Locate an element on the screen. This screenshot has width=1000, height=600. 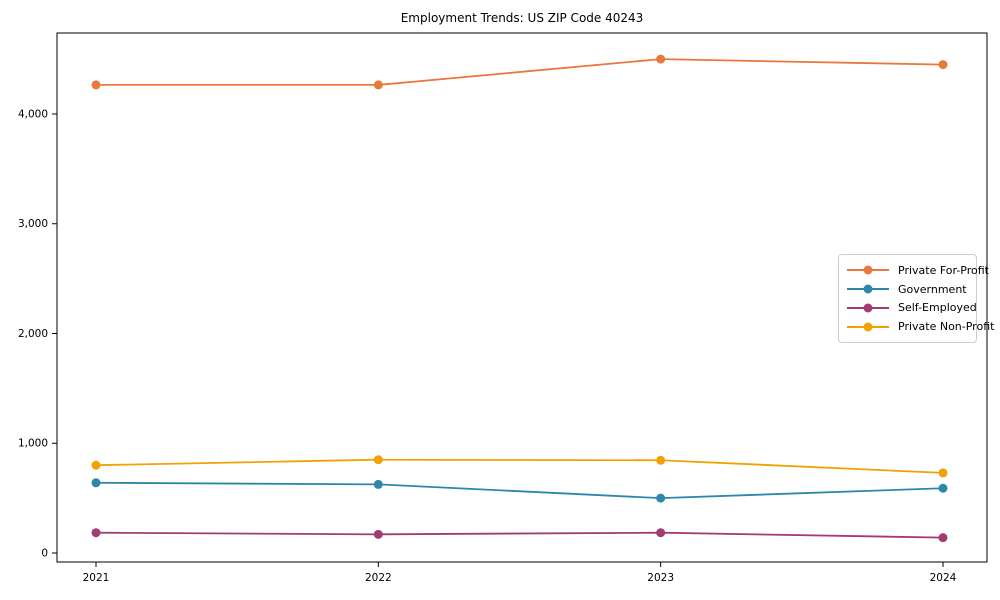
legend-item: Government is located at coordinates (907, 289).